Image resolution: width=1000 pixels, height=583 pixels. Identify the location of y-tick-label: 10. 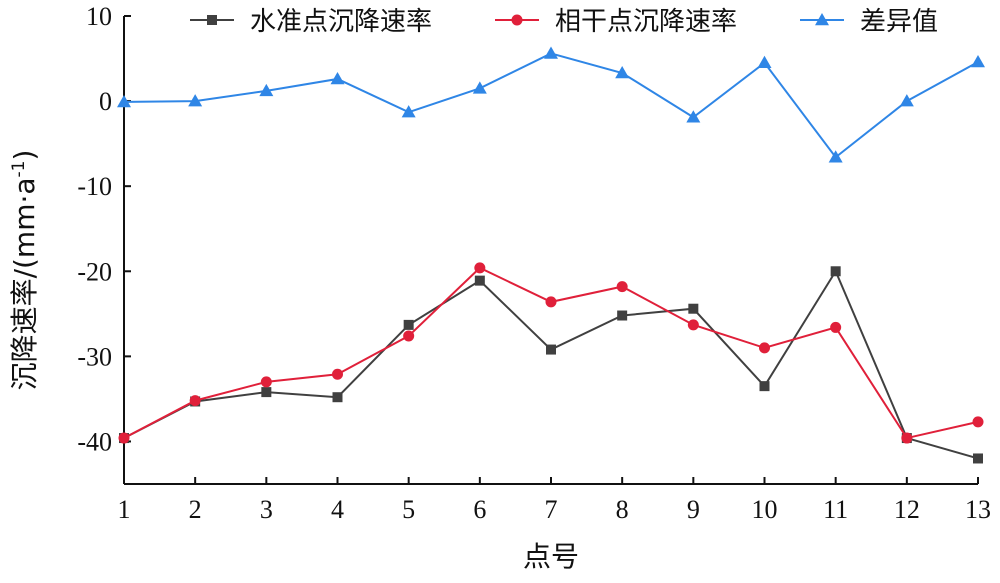
(99, 16).